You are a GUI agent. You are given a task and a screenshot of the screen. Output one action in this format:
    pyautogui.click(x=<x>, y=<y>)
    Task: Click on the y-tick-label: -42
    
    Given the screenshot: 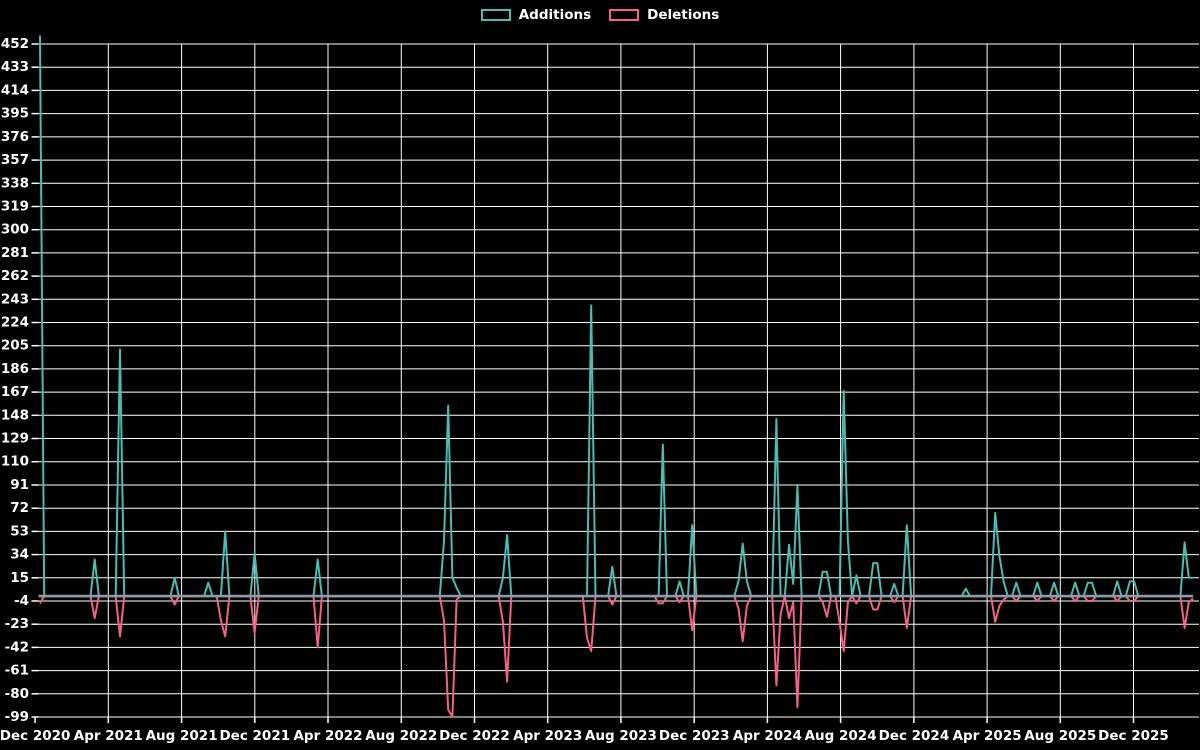 What is the action you would take?
    pyautogui.click(x=17, y=647)
    